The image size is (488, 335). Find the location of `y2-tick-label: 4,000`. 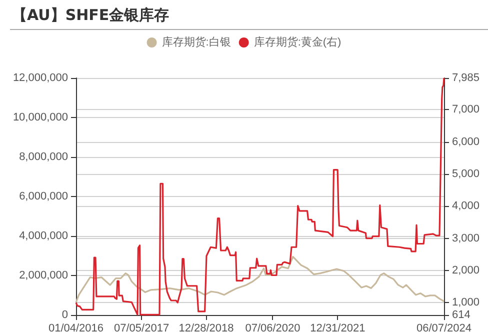

y2-tick-label: 4,000 is located at coordinates (466, 206).